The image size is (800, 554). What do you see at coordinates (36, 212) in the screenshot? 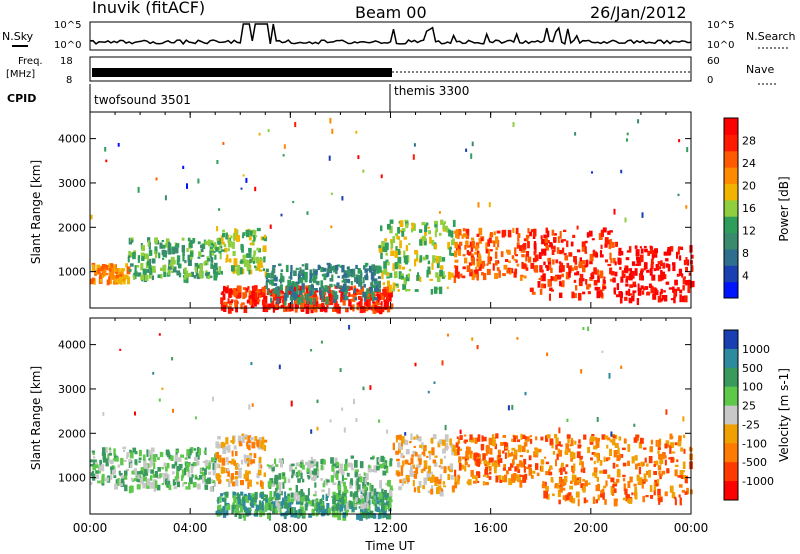
I see `power-y-label: Slant Range [km]` at bounding box center [36, 212].